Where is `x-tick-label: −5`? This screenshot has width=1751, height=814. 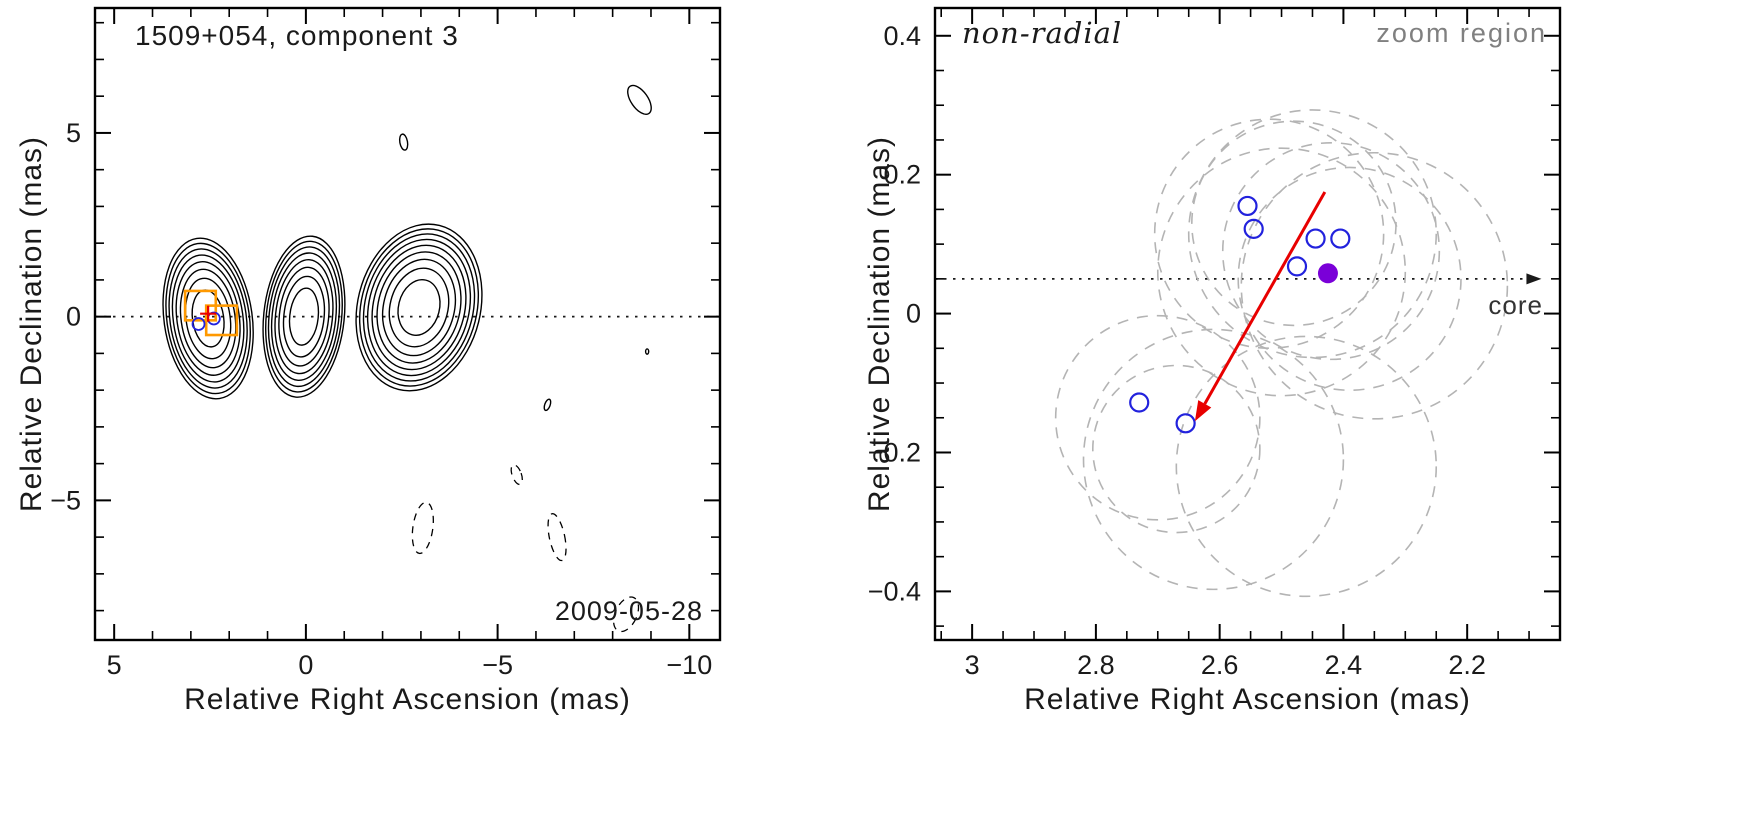 x-tick-label: −5 is located at coordinates (497, 665).